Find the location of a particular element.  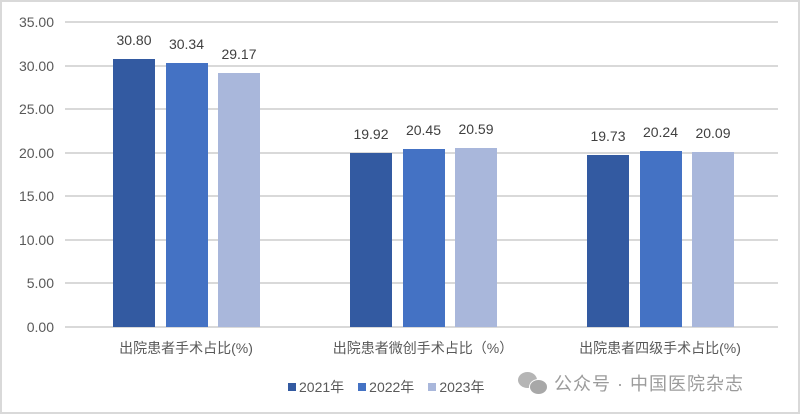

data-label: 30.80 is located at coordinates (134, 39).